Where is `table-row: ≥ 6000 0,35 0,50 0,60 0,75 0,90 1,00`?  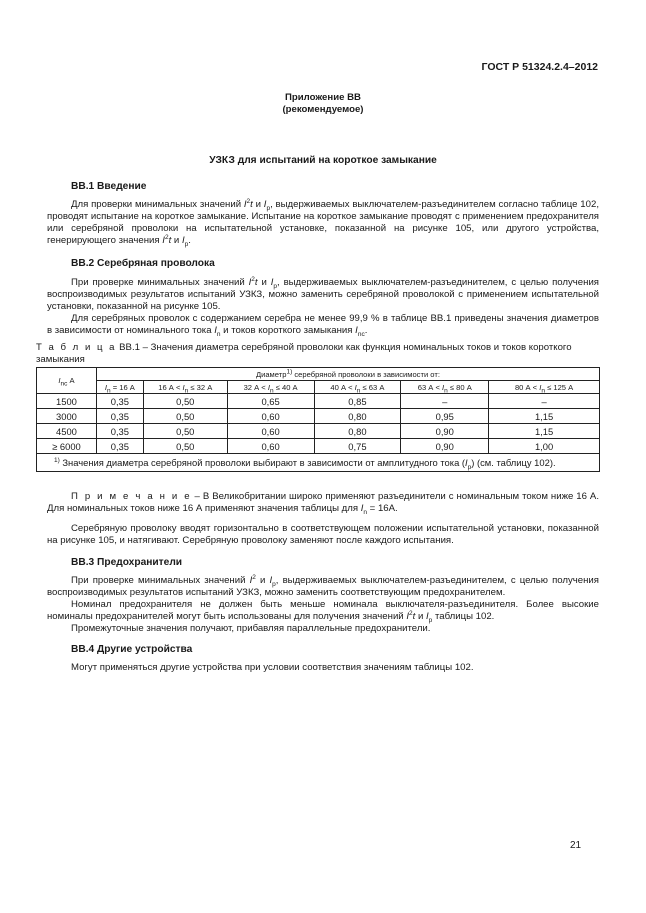 table-row: ≥ 6000 0,35 0,50 0,60 0,75 0,90 1,00 is located at coordinates (318, 446).